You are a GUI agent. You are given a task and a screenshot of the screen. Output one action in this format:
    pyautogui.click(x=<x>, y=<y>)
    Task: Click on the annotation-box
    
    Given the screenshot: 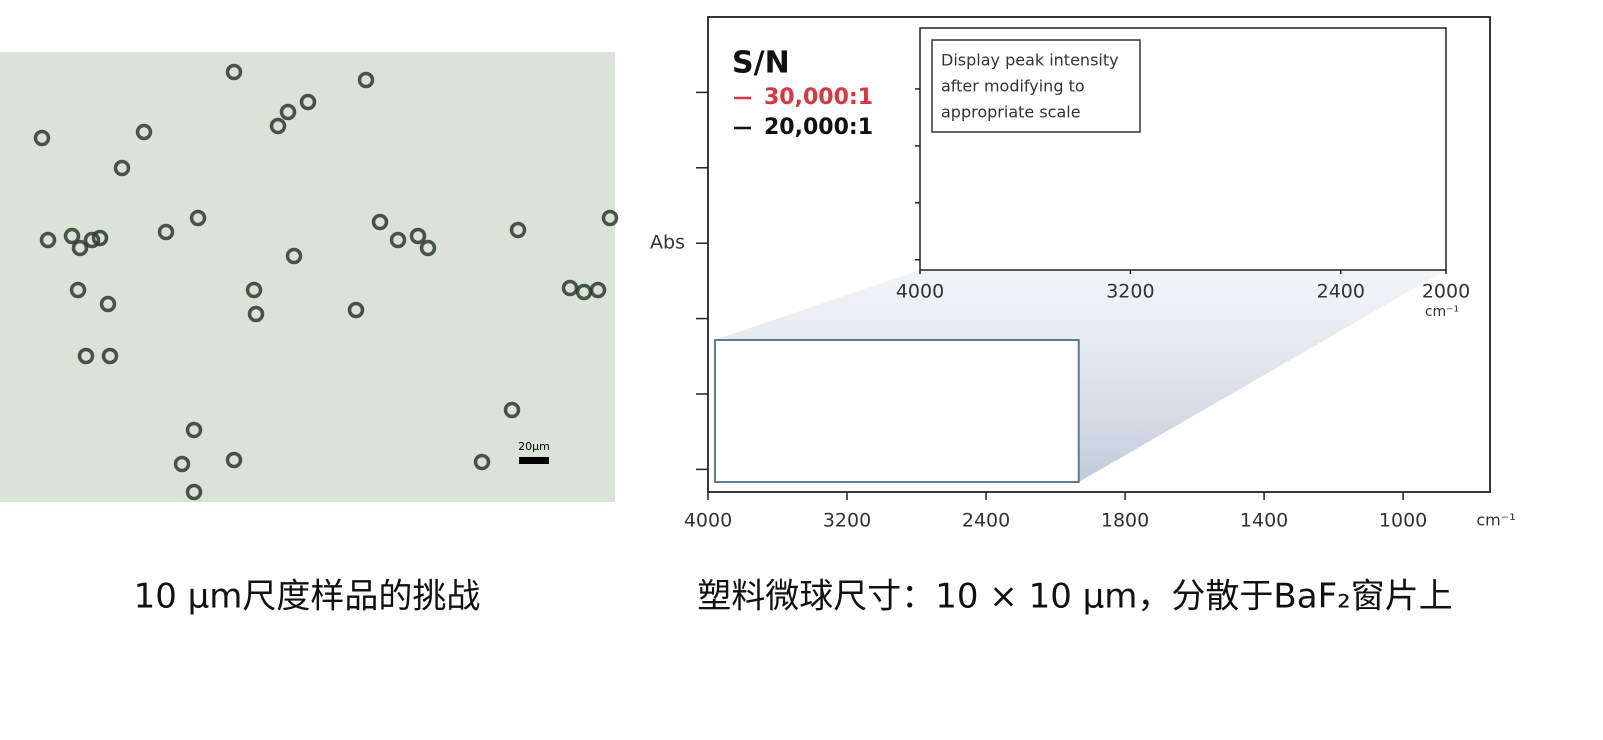 What is the action you would take?
    pyautogui.click(x=1036, y=86)
    